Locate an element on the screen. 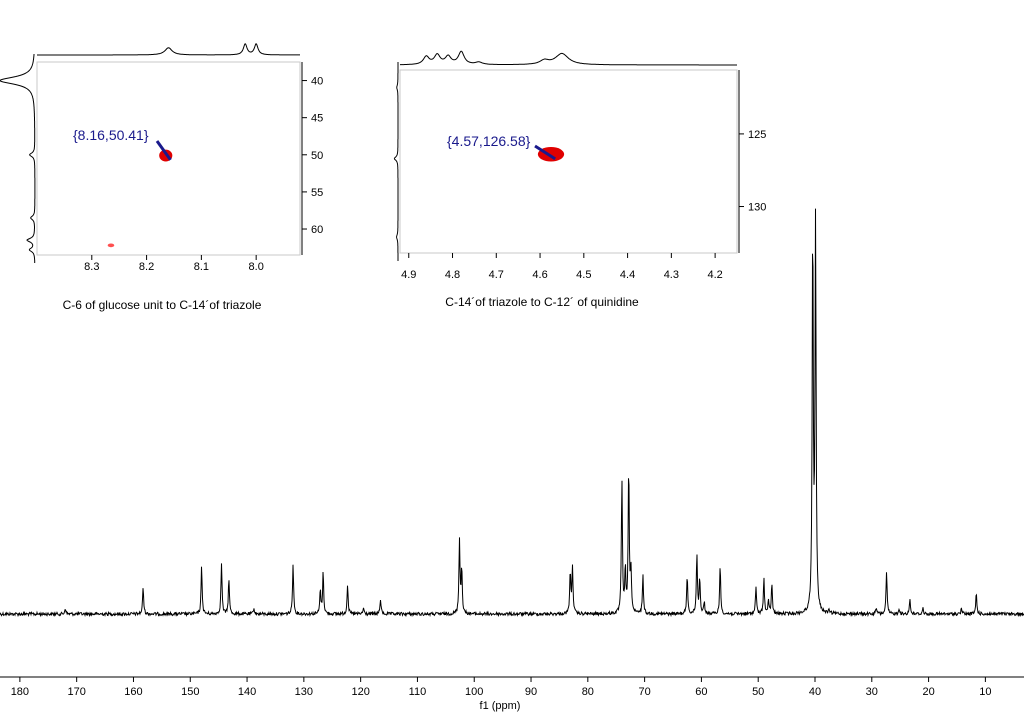  y-tick-label: 40 is located at coordinates (317, 82).